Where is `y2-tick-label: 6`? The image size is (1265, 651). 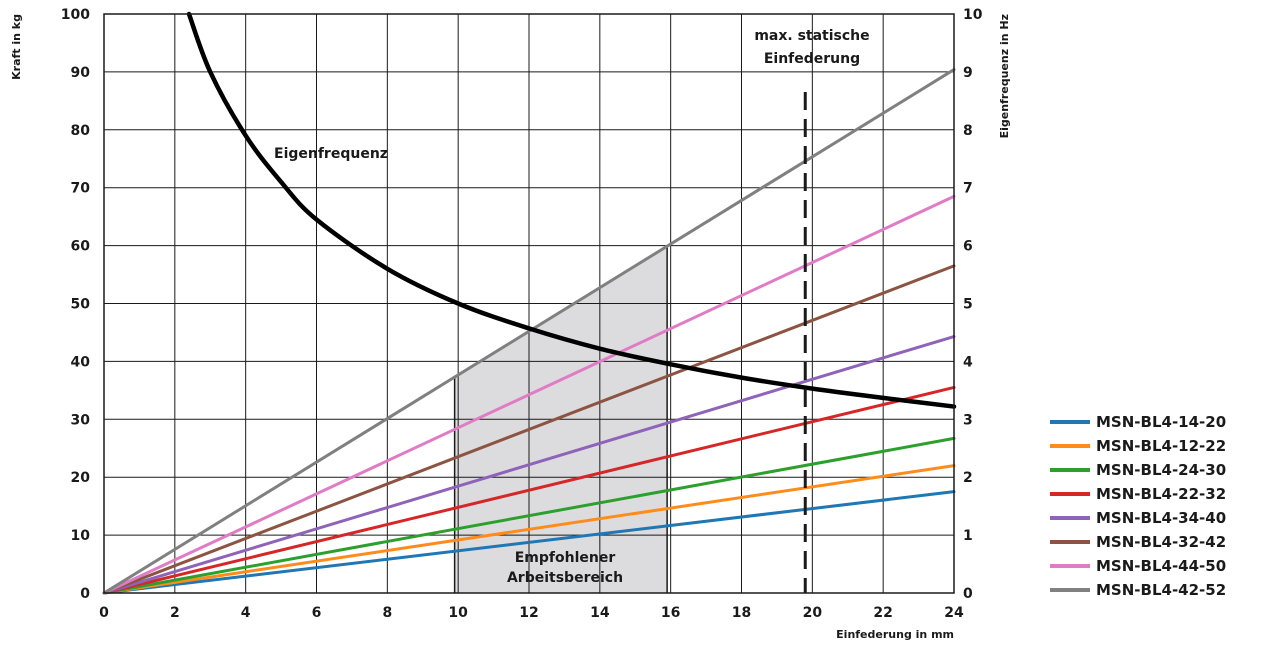
y2-tick-label: 6 is located at coordinates (968, 247).